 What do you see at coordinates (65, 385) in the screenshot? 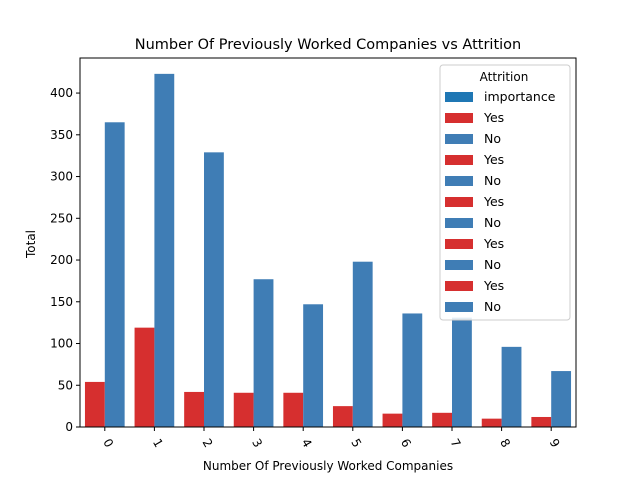
I see `y-tick-label: 50` at bounding box center [65, 385].